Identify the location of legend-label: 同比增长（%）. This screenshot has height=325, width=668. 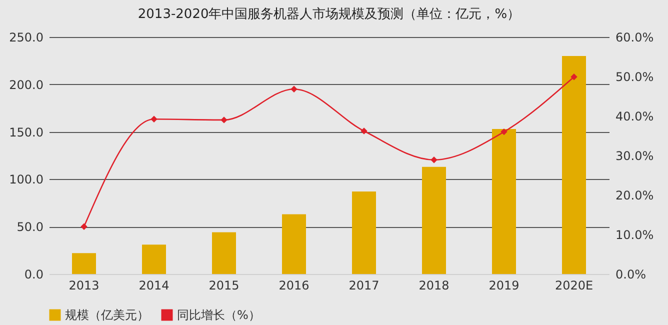
(218, 315).